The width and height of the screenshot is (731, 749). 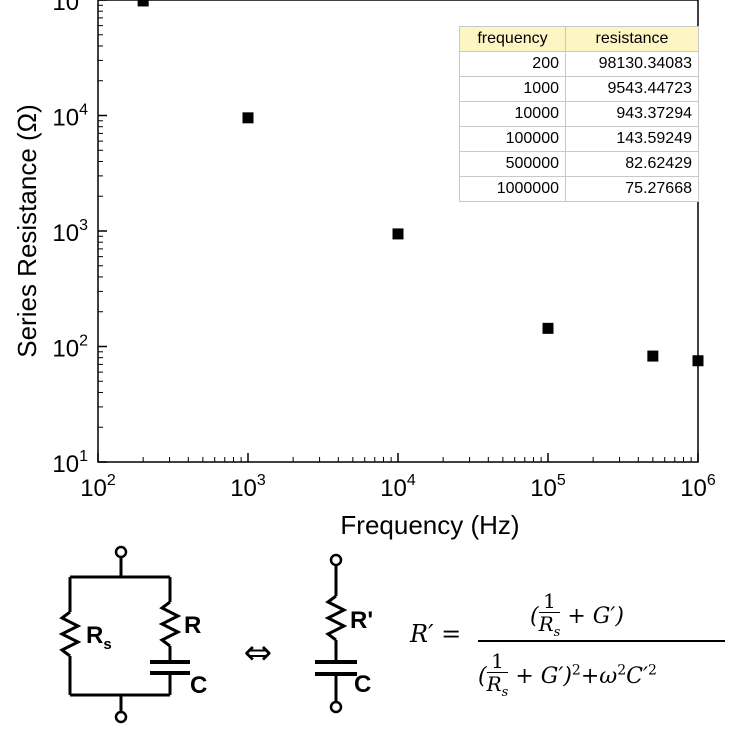 I want to click on c-square: 2, so click(x=652, y=670).